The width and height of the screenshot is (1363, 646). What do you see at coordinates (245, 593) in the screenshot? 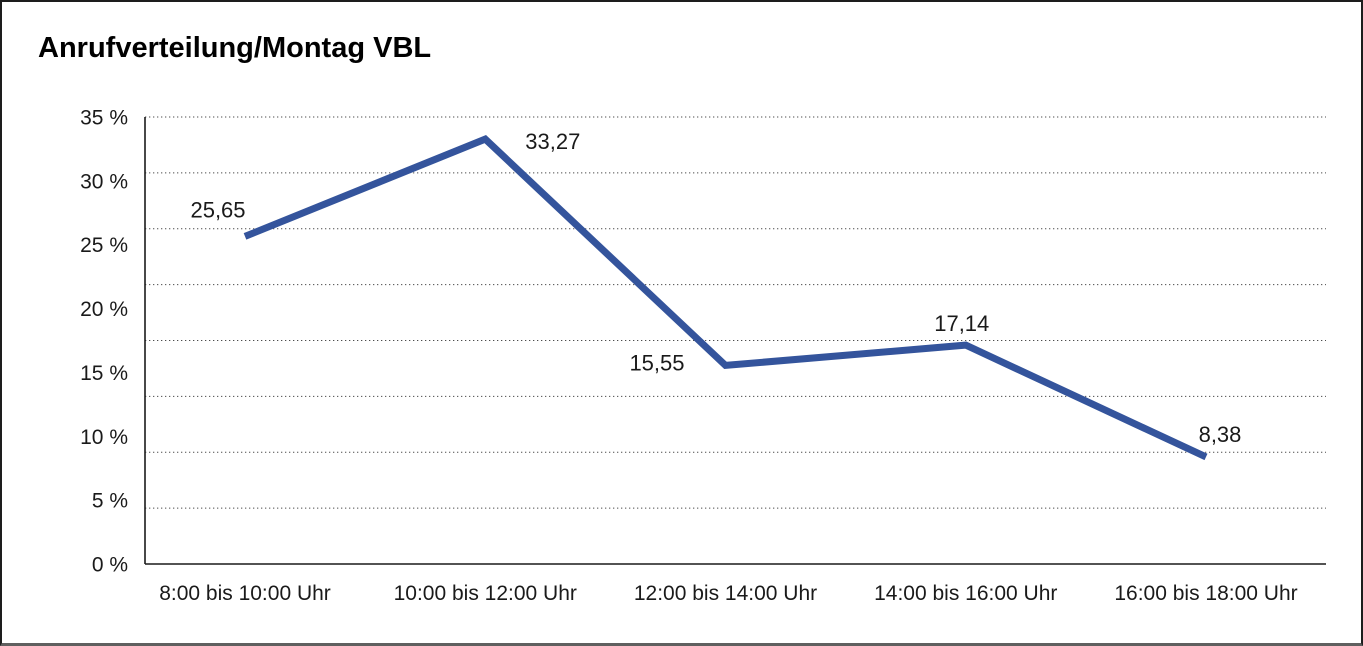
I see `x-category-label: 8:00 bis 10:00 Uhr` at bounding box center [245, 593].